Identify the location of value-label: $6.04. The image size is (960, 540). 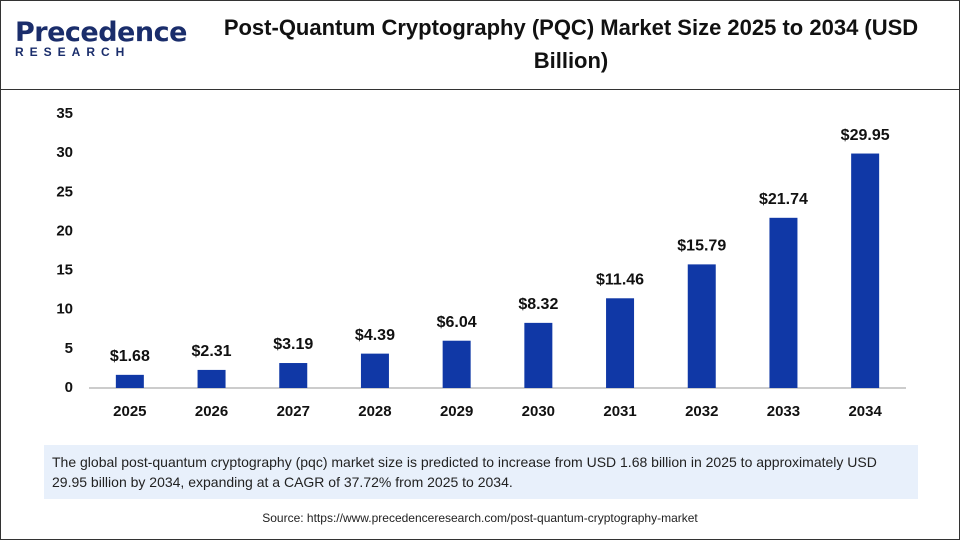
(457, 322).